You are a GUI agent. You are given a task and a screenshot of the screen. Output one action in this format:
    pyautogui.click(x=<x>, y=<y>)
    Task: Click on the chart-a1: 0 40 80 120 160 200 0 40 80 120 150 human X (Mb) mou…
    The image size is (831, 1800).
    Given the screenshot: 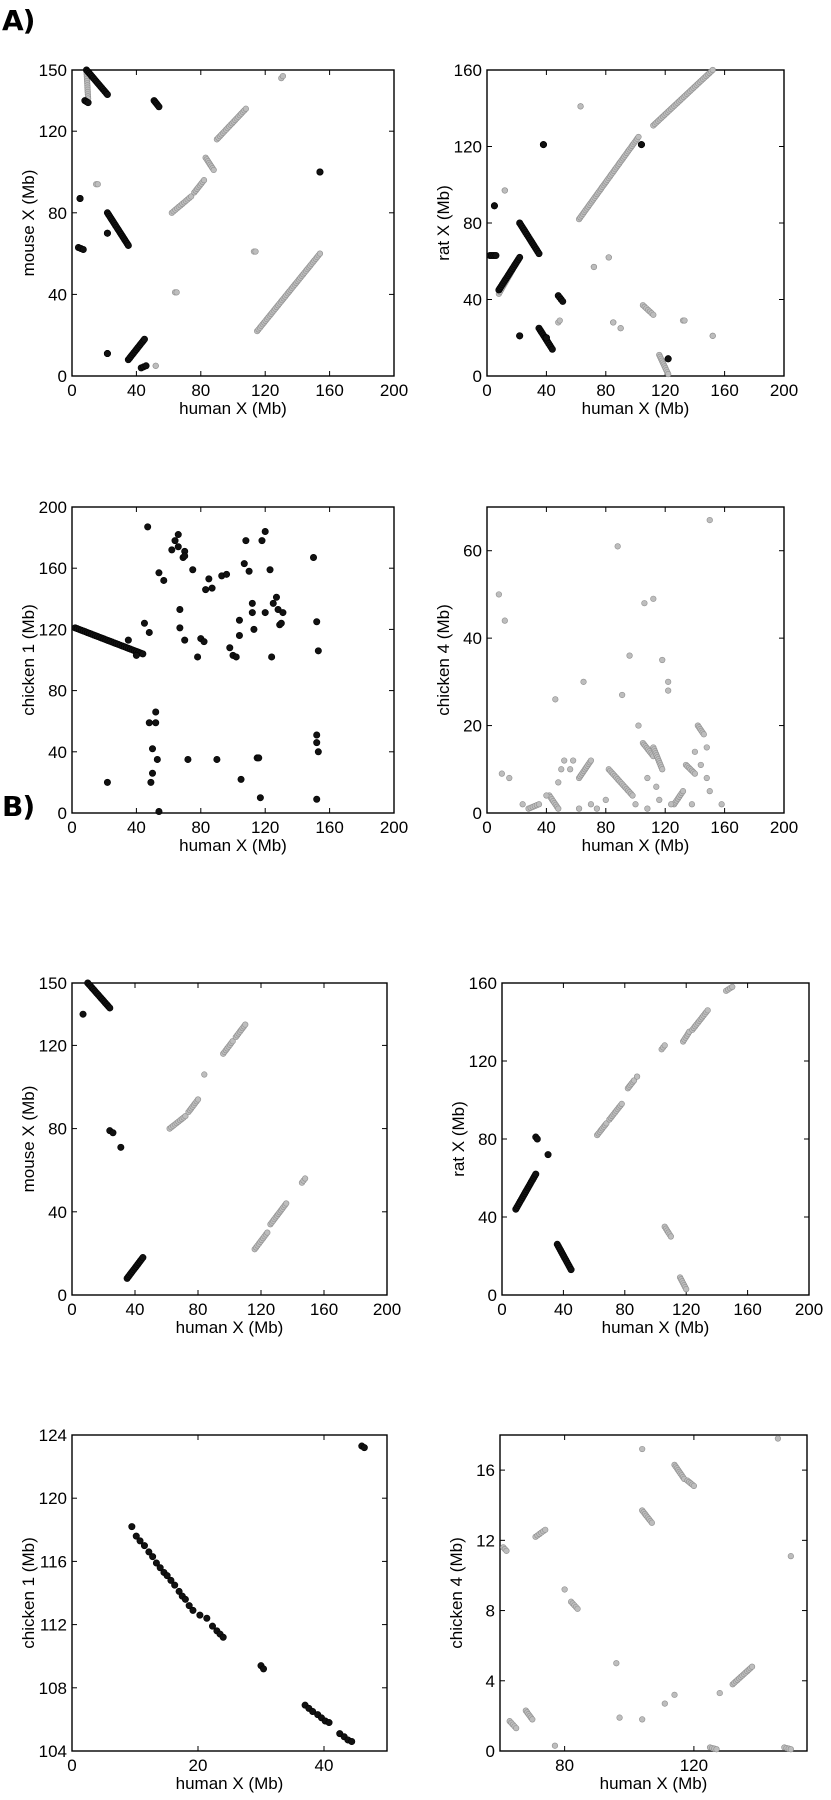 What is the action you would take?
    pyautogui.click(x=213, y=239)
    